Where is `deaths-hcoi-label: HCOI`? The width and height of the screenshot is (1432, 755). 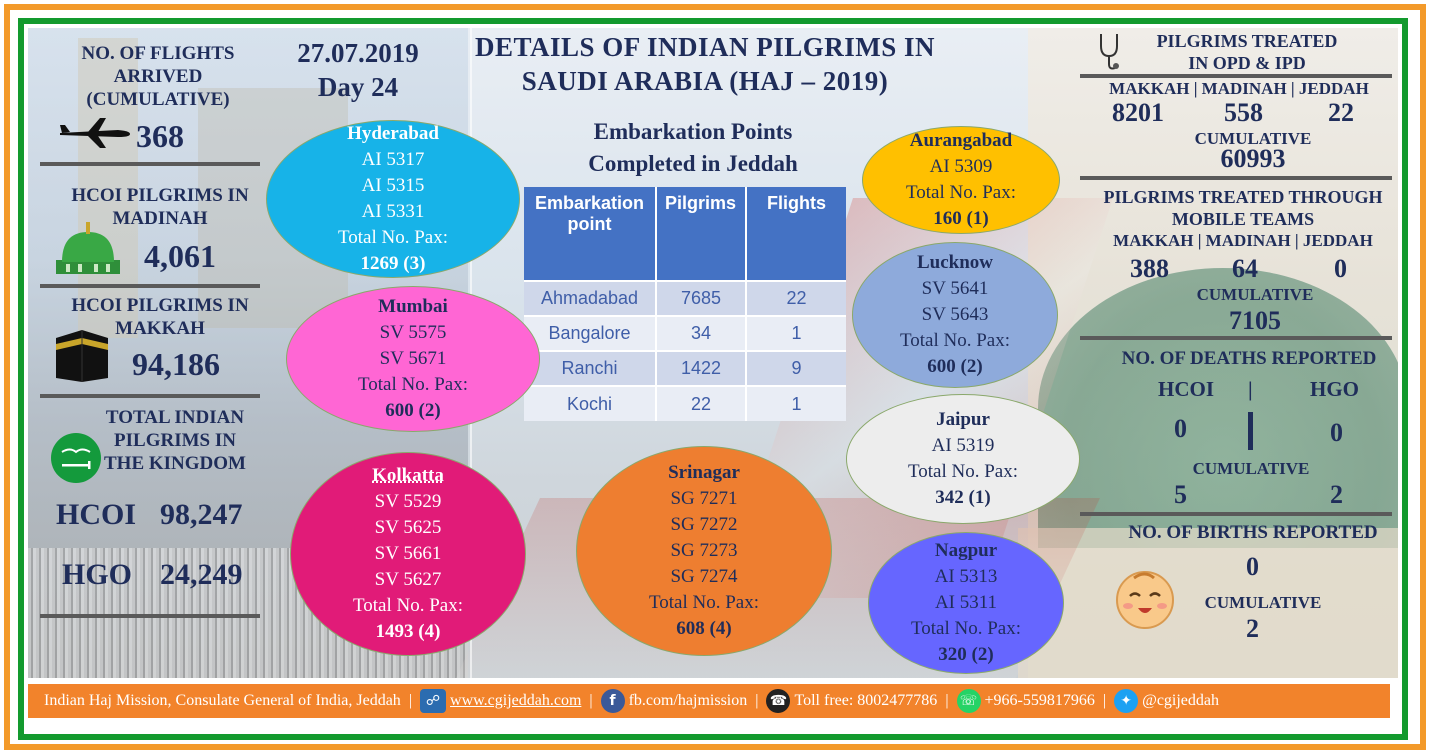
deaths-hcoi-label: HCOI is located at coordinates (1186, 389).